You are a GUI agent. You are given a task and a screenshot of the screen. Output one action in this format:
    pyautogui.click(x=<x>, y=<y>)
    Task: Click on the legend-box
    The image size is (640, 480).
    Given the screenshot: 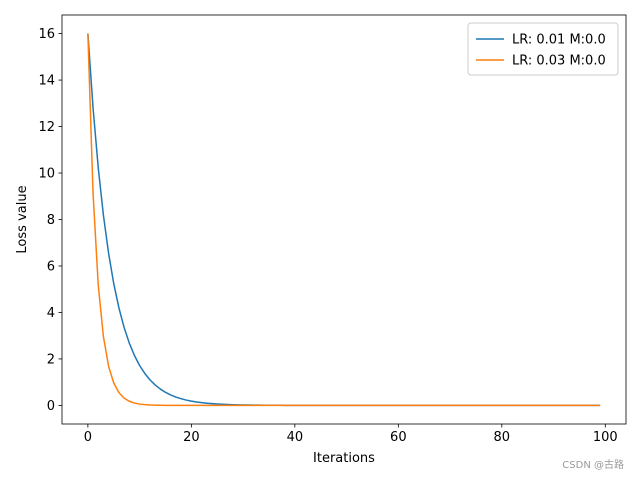 What is the action you would take?
    pyautogui.click(x=543, y=49)
    